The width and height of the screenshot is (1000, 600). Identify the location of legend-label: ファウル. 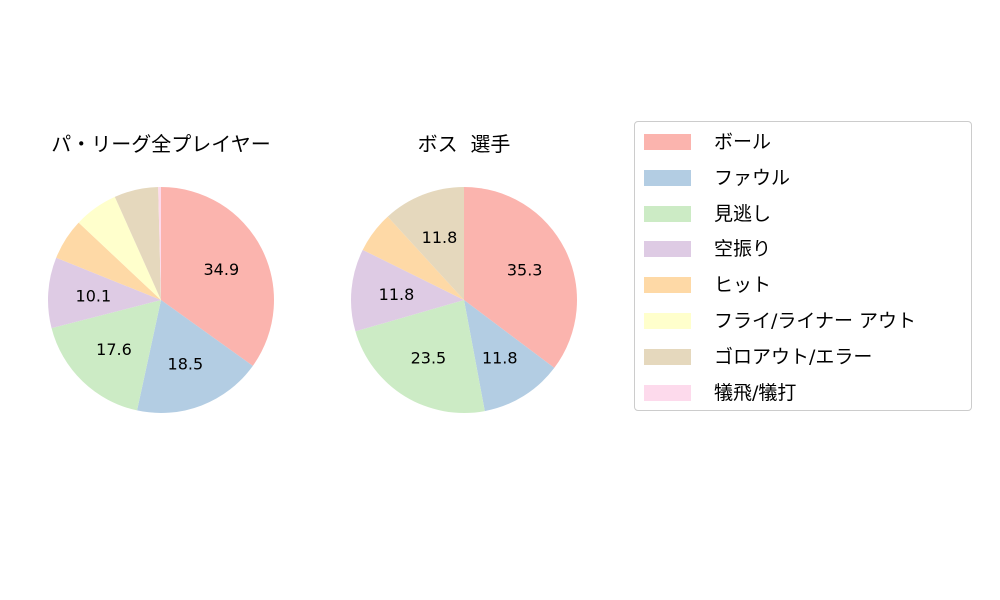
(752, 177).